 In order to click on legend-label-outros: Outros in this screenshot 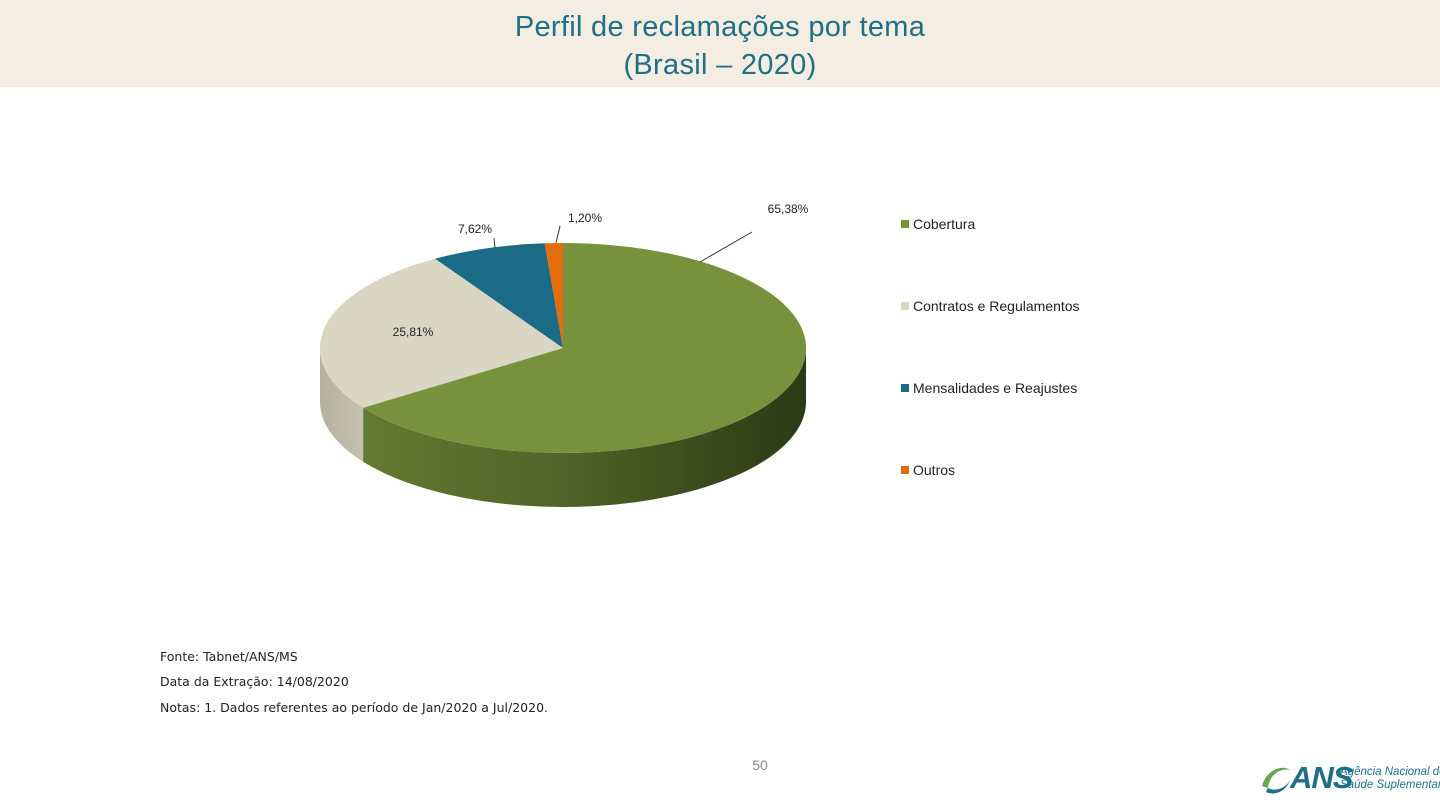, I will do `click(934, 470)`.